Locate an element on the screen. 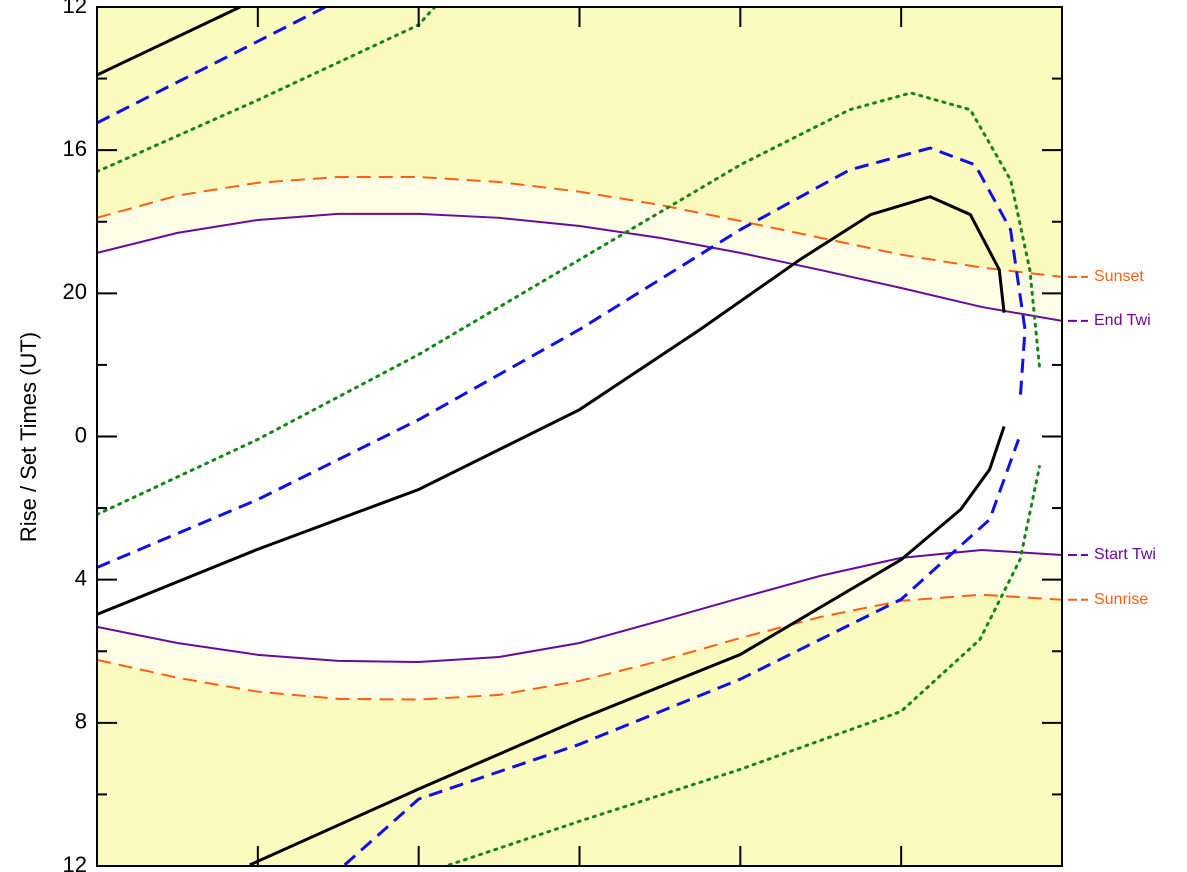 Image resolution: width=1187 pixels, height=872 pixels. y-tick-label: 0 is located at coordinates (81, 434).